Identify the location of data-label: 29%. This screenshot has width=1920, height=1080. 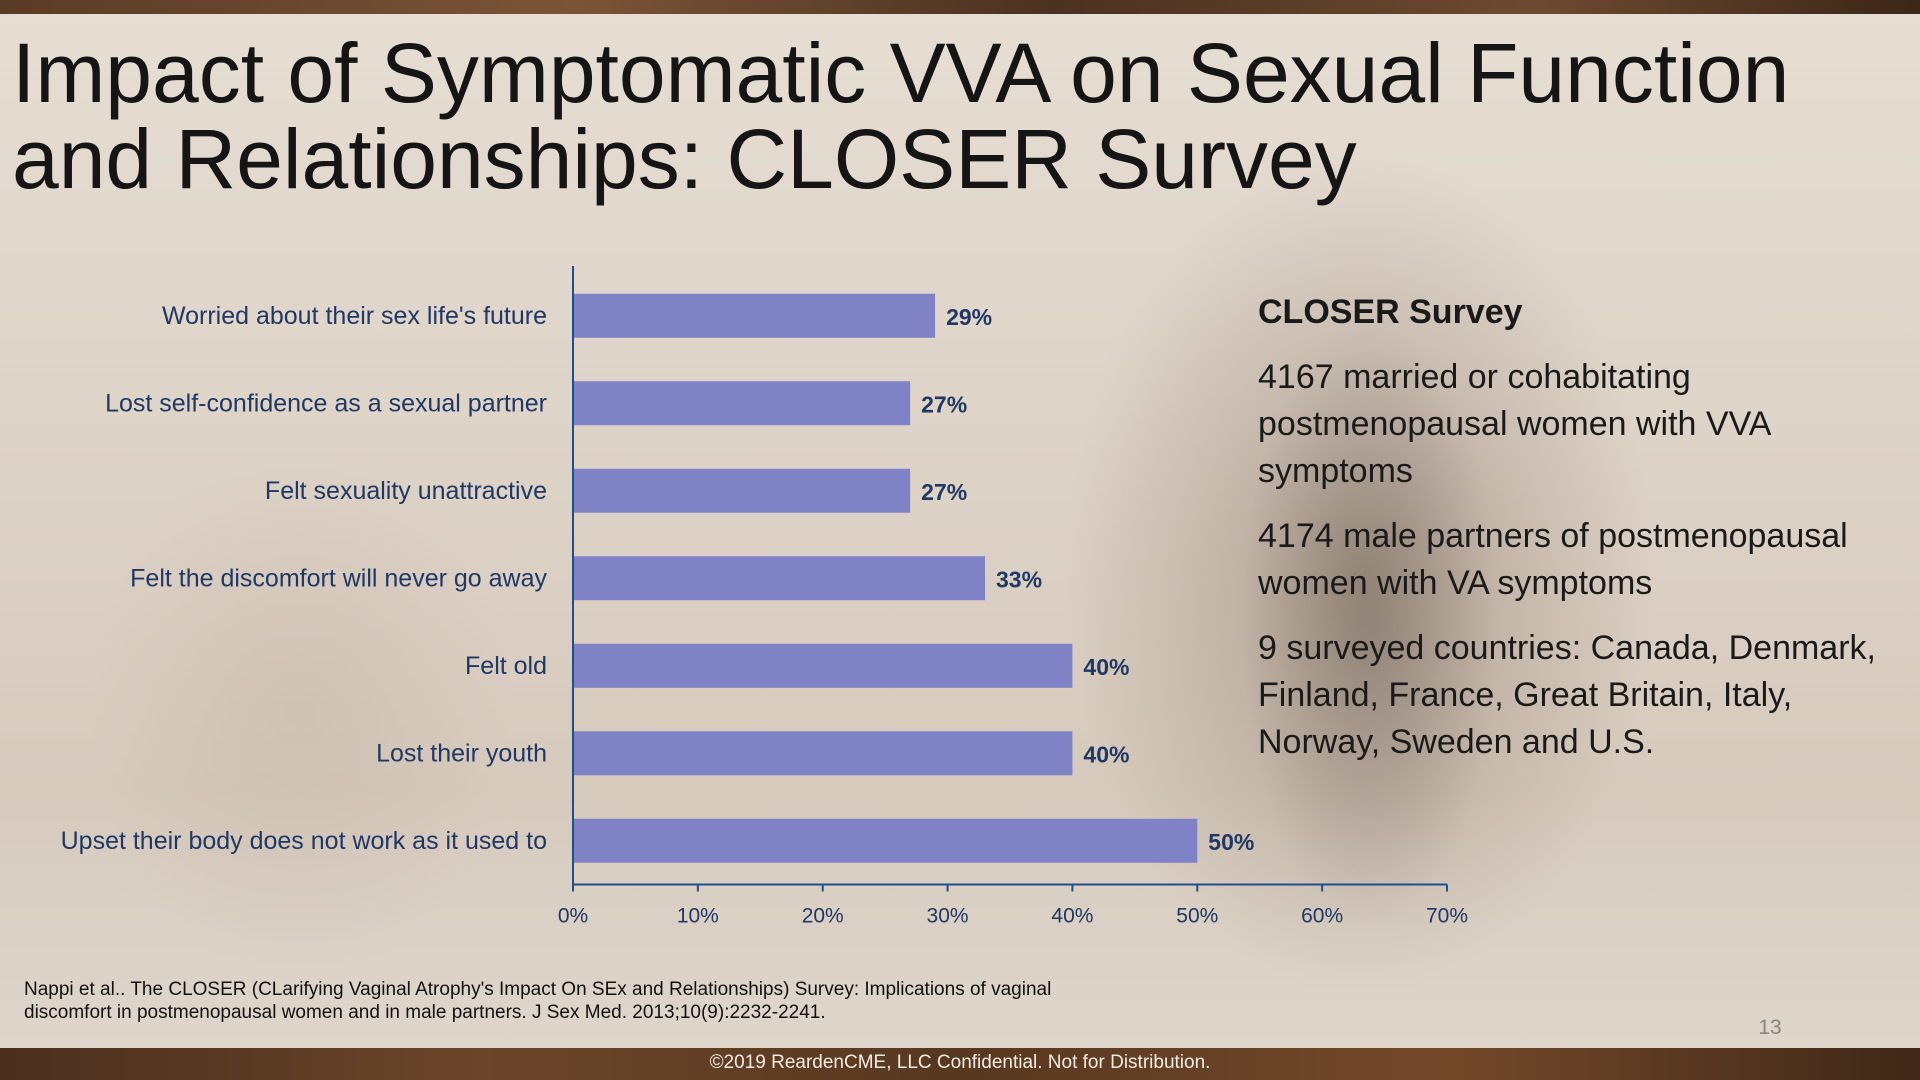
(969, 317).